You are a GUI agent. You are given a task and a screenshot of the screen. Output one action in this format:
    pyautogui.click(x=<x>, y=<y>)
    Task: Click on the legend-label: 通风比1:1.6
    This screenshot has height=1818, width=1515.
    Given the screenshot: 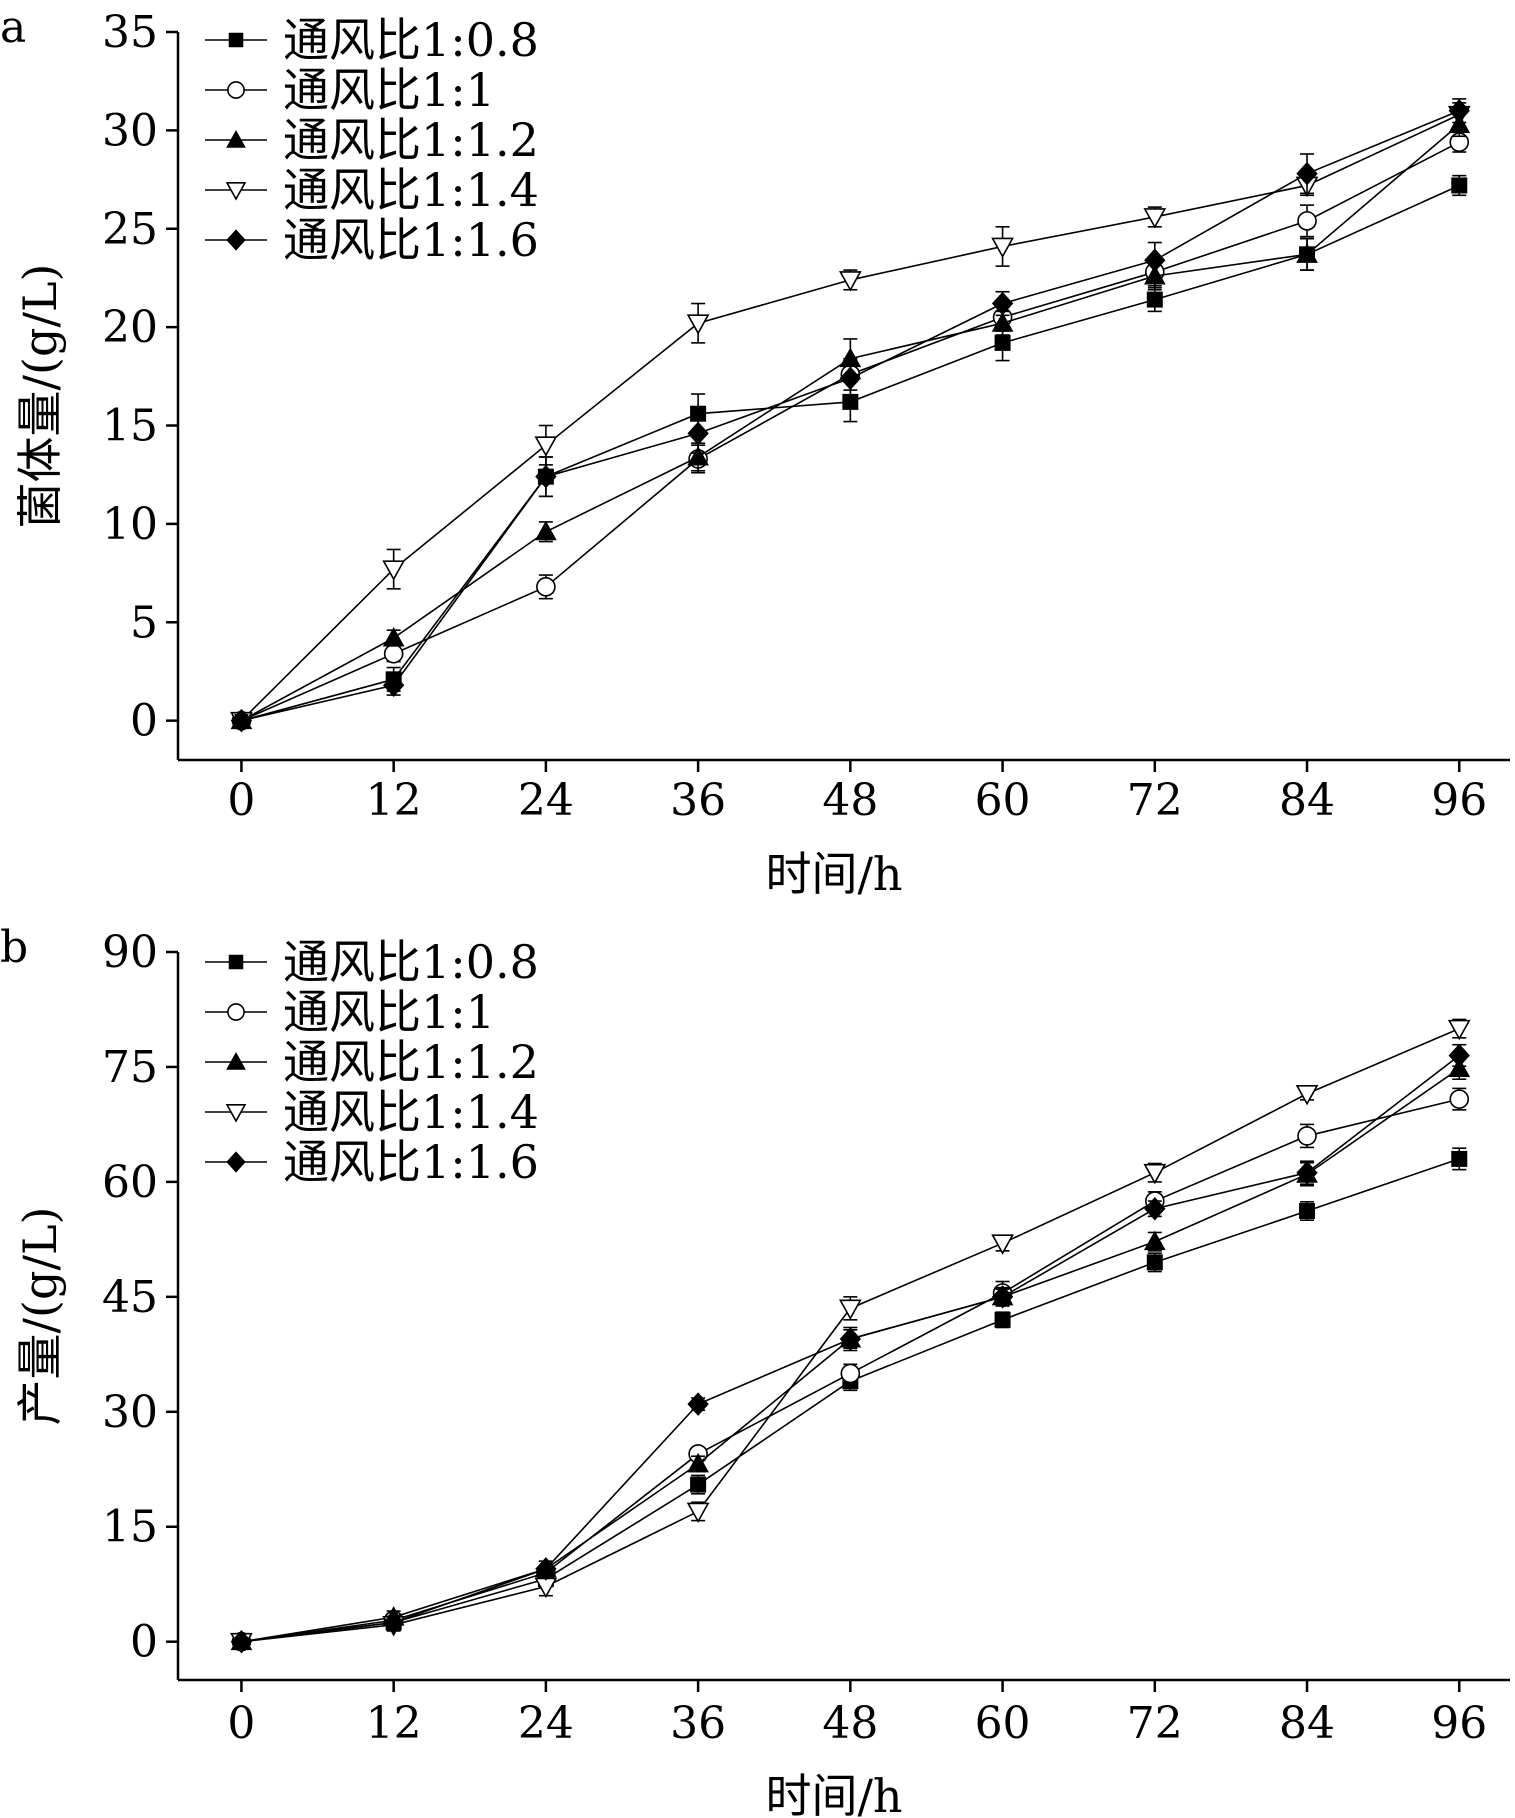 What is the action you would take?
    pyautogui.click(x=411, y=1162)
    